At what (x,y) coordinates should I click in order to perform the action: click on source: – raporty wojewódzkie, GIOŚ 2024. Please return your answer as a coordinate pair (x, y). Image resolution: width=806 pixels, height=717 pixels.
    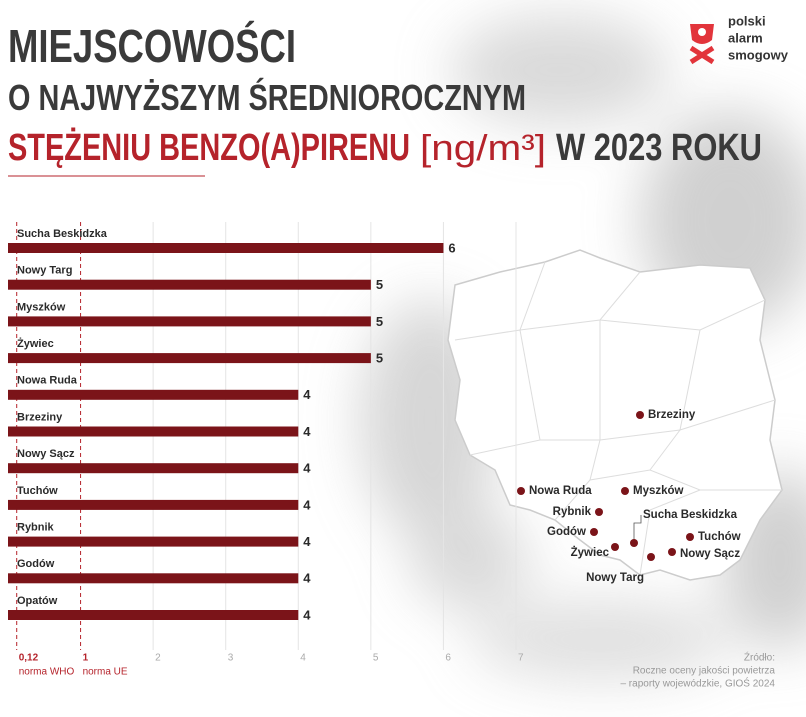
    Looking at the image, I should click on (697, 683).